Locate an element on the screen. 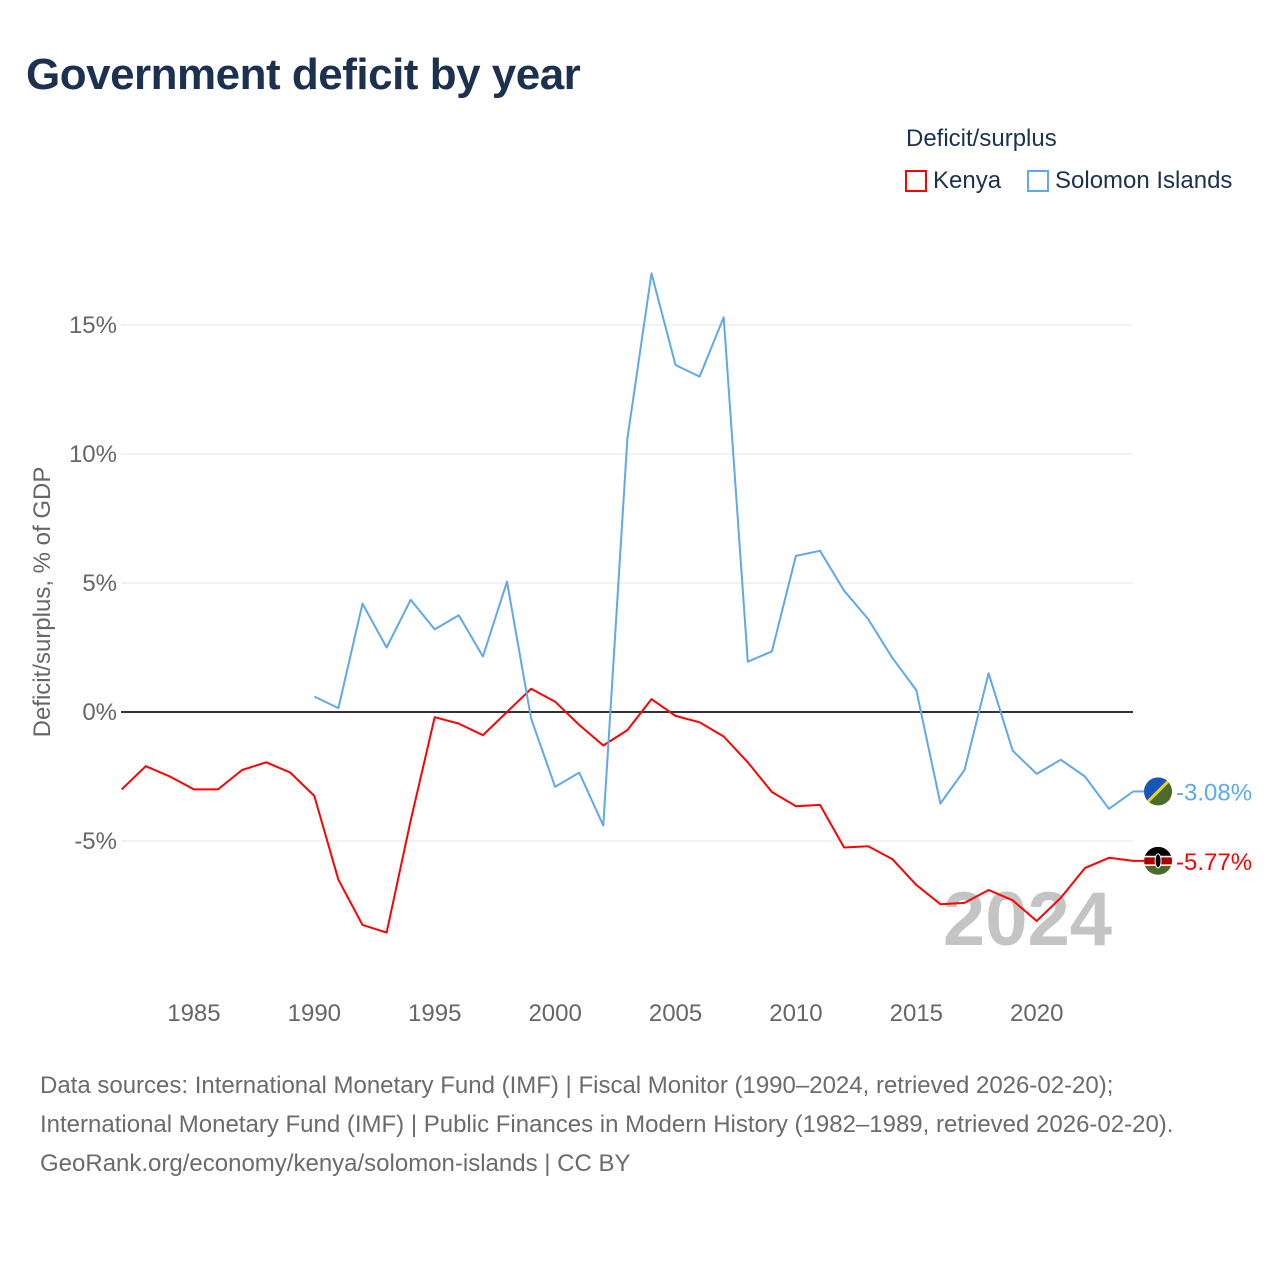 The image size is (1280, 1280). y-tick-label: 15% is located at coordinates (93, 325).